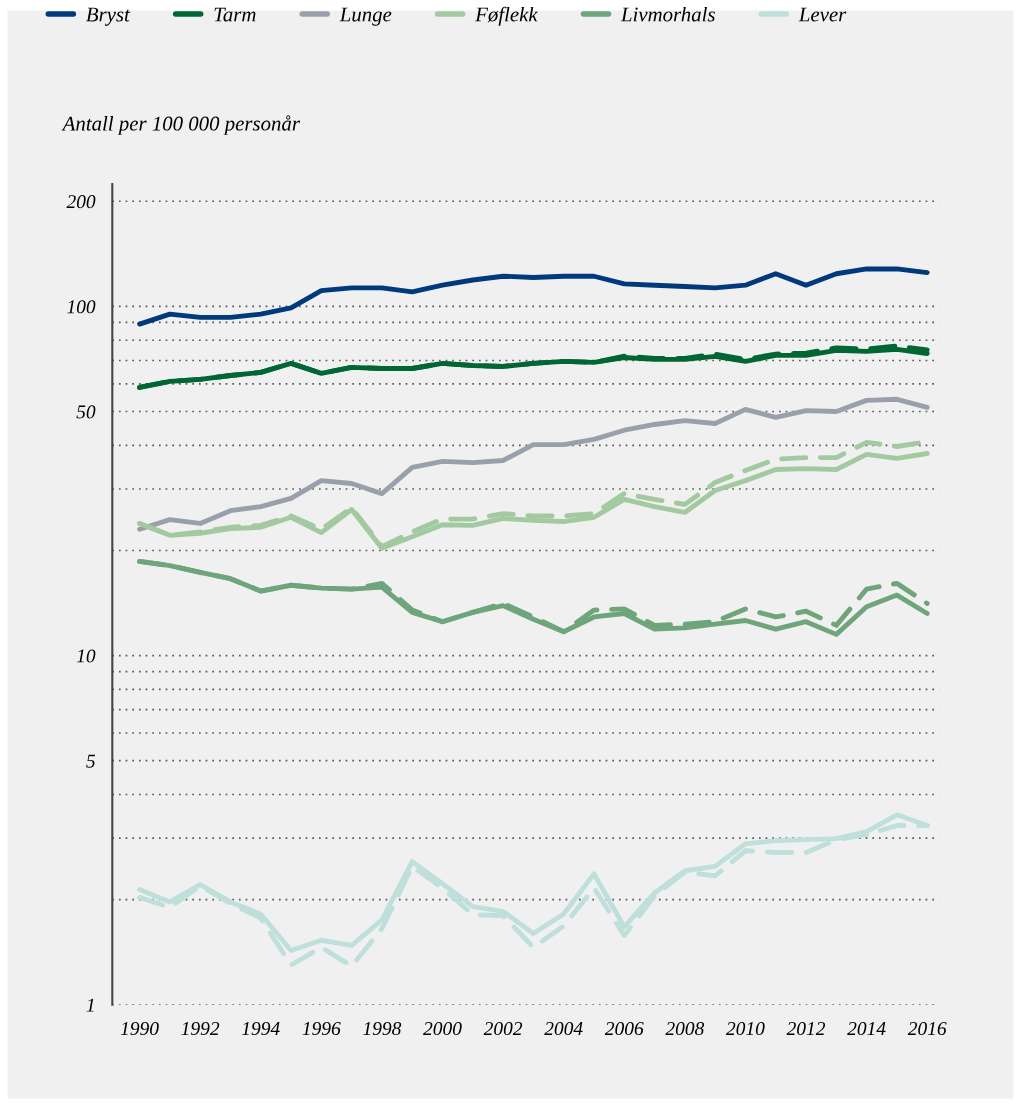 The width and height of the screenshot is (1021, 1109). I want to click on y-tick-label: 1, so click(90, 1005).